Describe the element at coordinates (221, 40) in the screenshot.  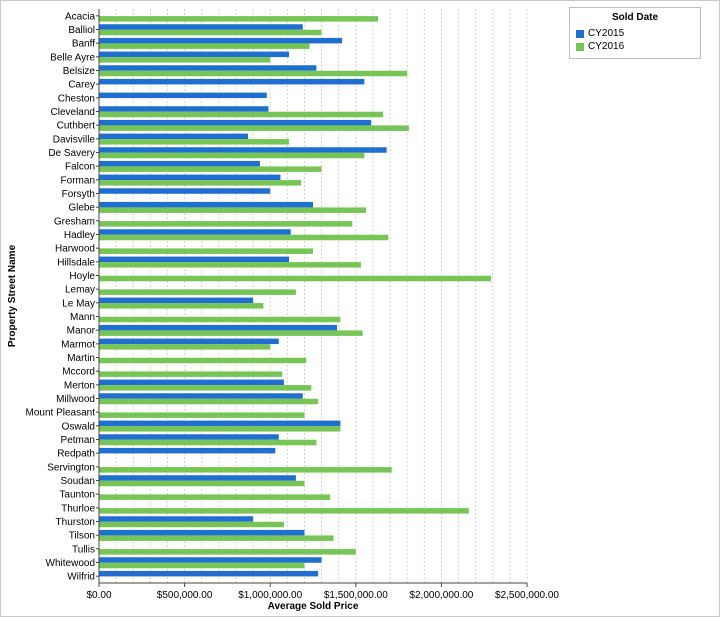
I see `bar-banff-cy2015` at that location.